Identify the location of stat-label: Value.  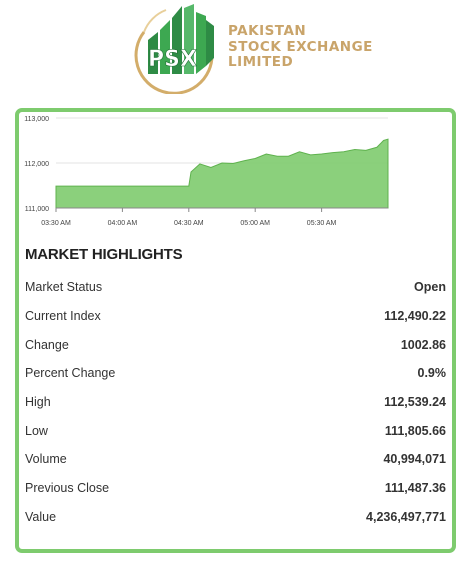
(41, 516).